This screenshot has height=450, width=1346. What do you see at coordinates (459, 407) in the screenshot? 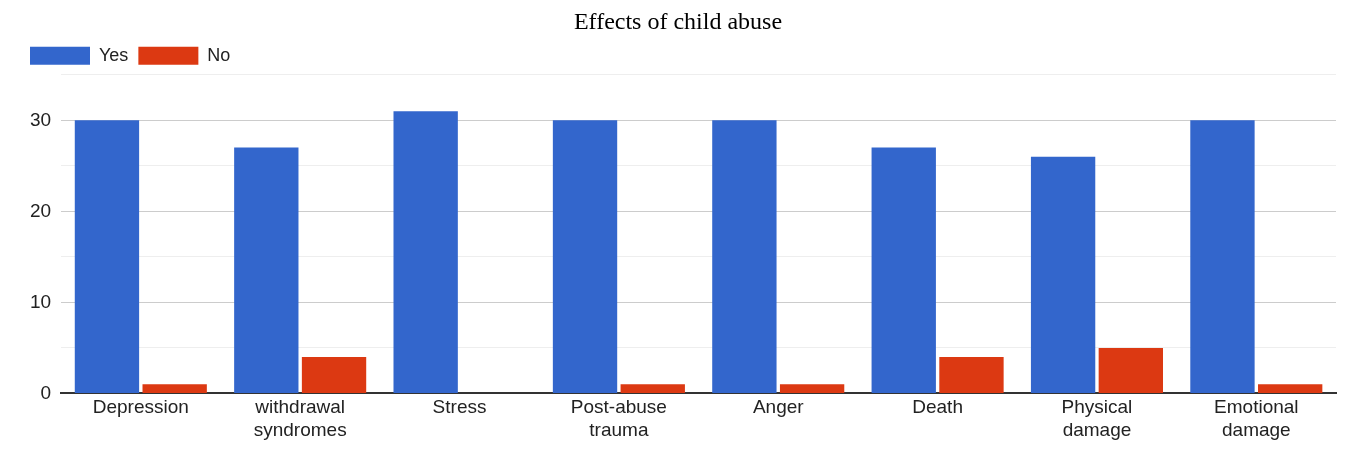
I see `x-tick-label: Stress` at bounding box center [459, 407].